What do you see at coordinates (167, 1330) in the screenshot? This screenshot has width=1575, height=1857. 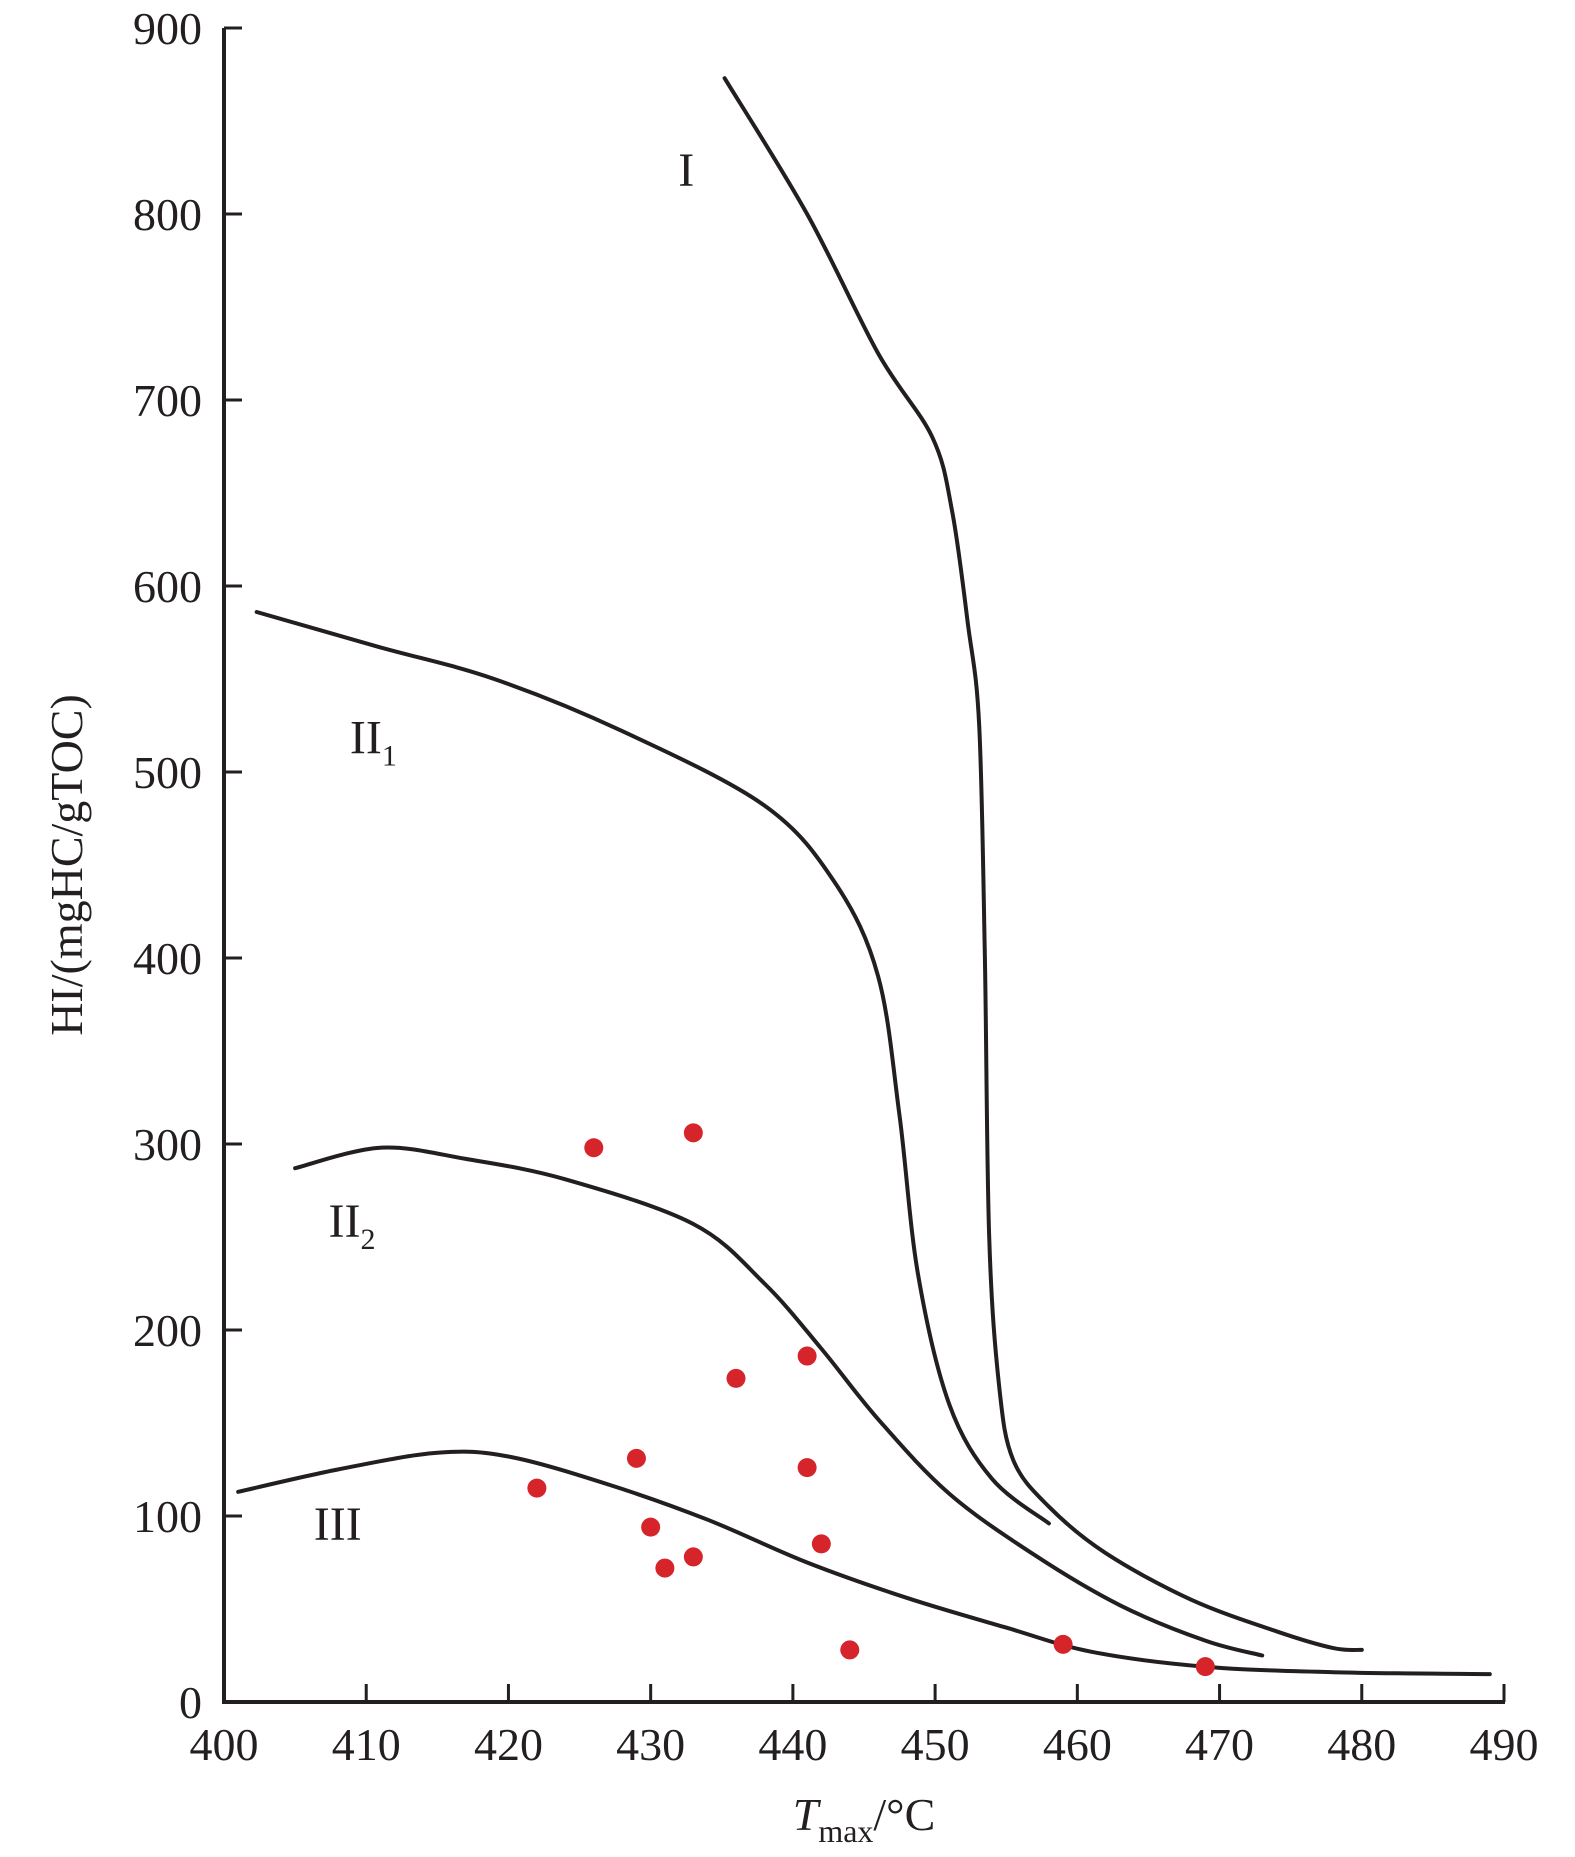 I see `y-tick-label-200: 200` at bounding box center [167, 1330].